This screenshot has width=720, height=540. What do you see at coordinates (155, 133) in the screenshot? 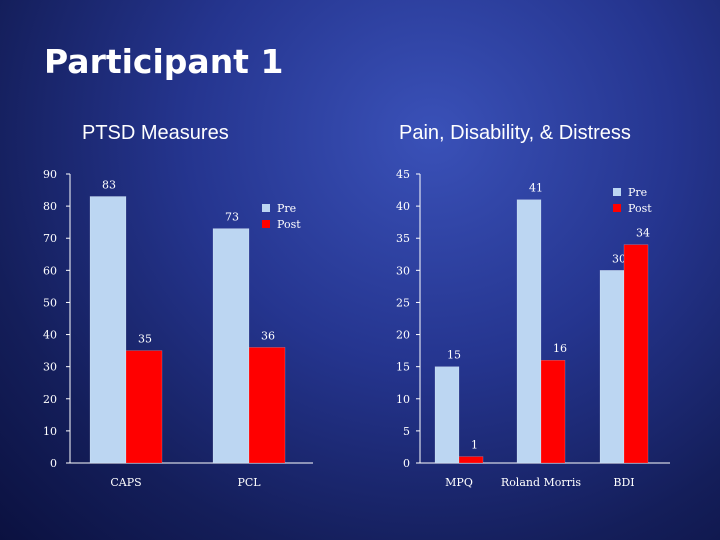
I see `chart-title-ptsd: PTSD Measures` at bounding box center [155, 133].